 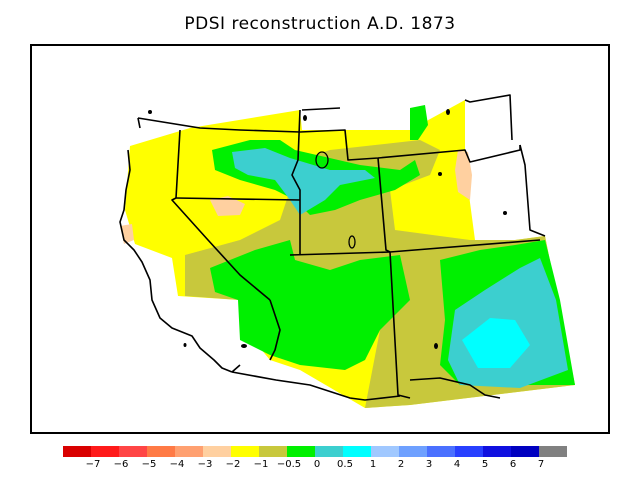 I want to click on nevada-california-boundary, so click(x=221, y=249).